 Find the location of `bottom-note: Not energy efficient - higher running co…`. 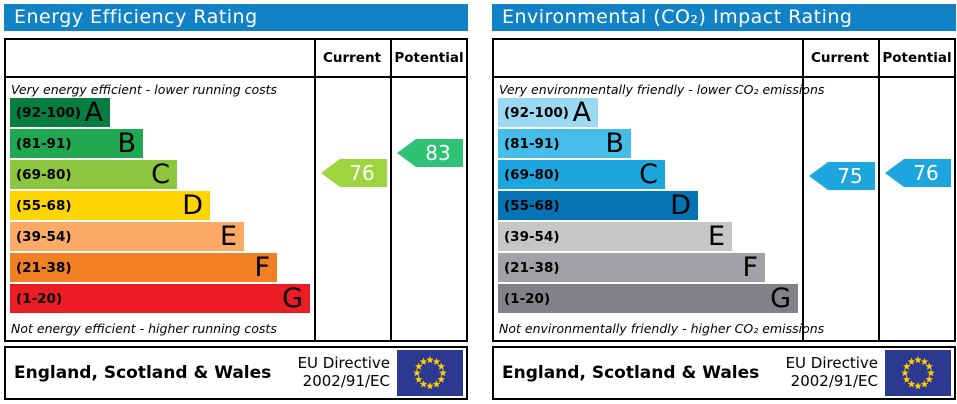

bottom-note: Not energy efficient - higher running co… is located at coordinates (144, 328).